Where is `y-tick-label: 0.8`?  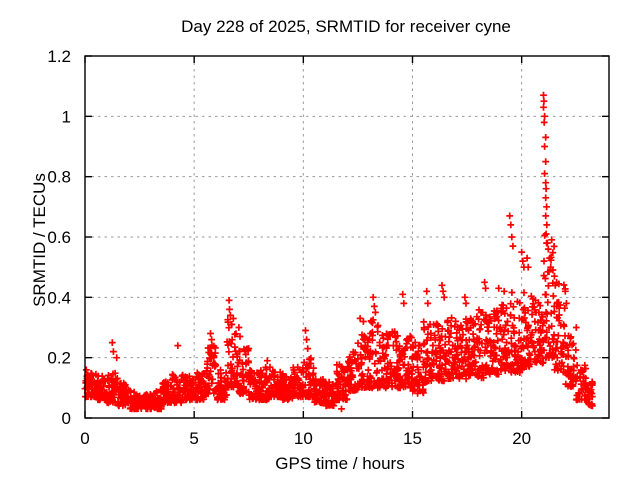 y-tick-label: 0.8 is located at coordinates (59, 177).